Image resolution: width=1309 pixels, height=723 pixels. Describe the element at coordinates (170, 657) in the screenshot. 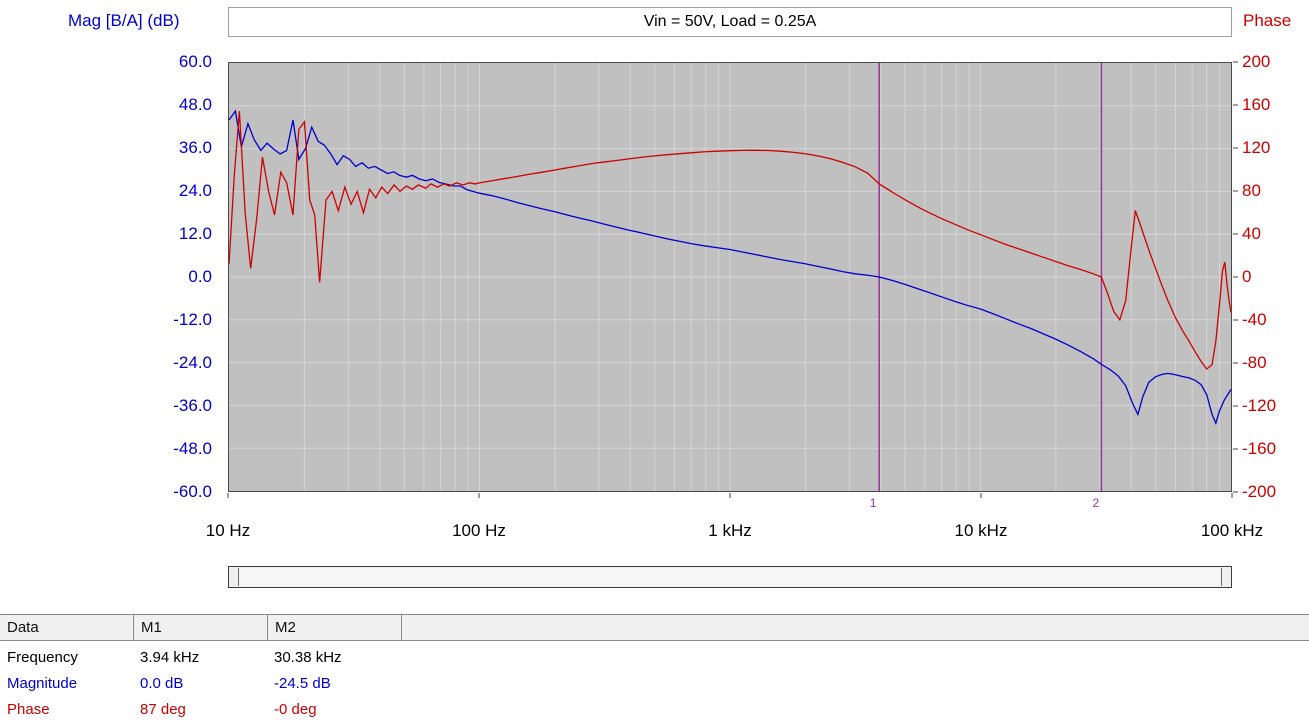

I see `m1-frequency-value: 3.94 kHz` at that location.